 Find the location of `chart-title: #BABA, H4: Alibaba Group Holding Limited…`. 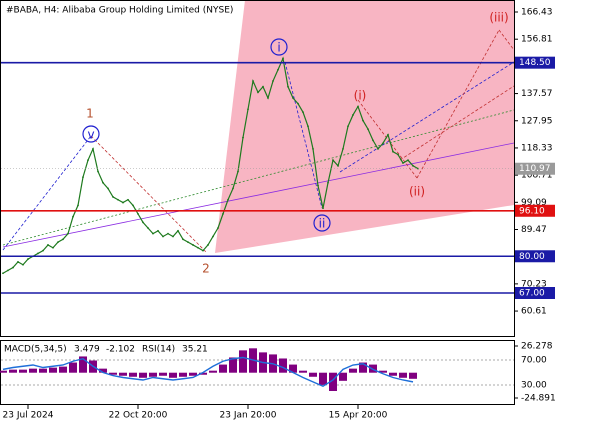

chart-title: #BABA, H4: Alibaba Group Holding Limited… is located at coordinates (119, 11).